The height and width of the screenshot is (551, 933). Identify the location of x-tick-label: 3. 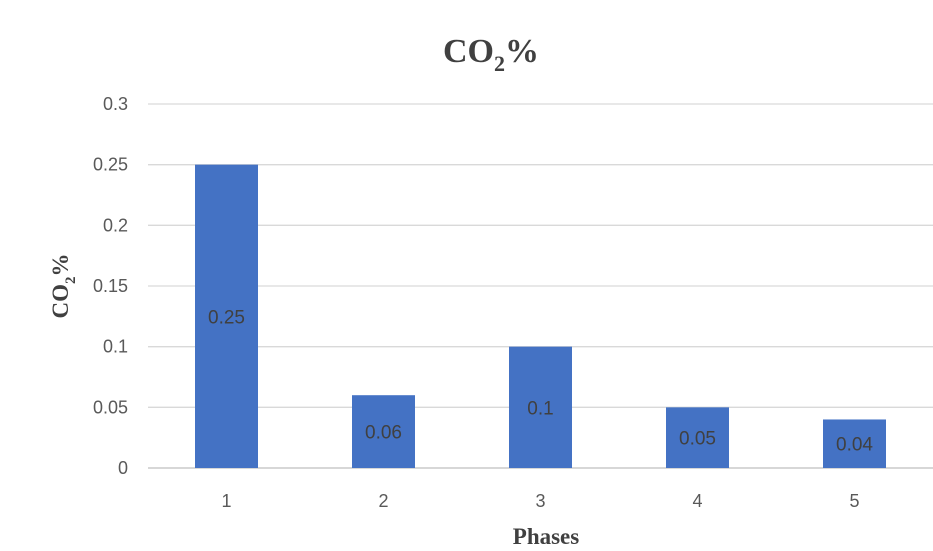
(540, 501).